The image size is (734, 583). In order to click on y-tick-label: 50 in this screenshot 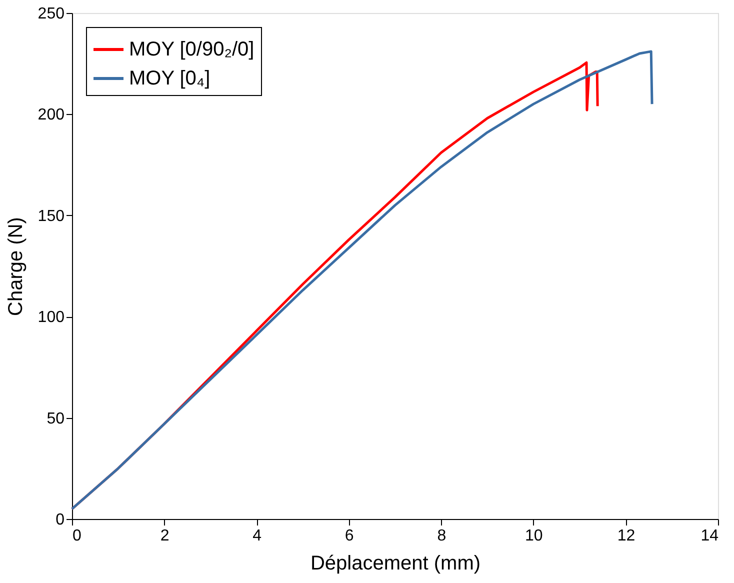, I will do `click(55, 419)`.